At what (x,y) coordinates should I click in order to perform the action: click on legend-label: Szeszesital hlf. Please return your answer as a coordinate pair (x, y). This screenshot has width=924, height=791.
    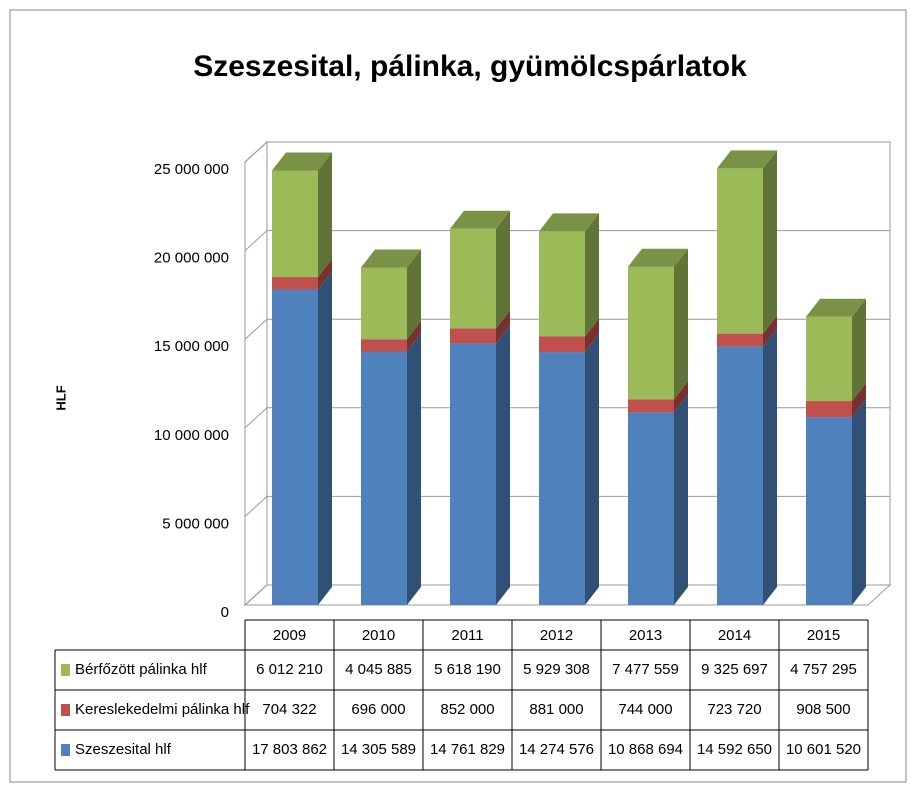
    Looking at the image, I should click on (123, 749).